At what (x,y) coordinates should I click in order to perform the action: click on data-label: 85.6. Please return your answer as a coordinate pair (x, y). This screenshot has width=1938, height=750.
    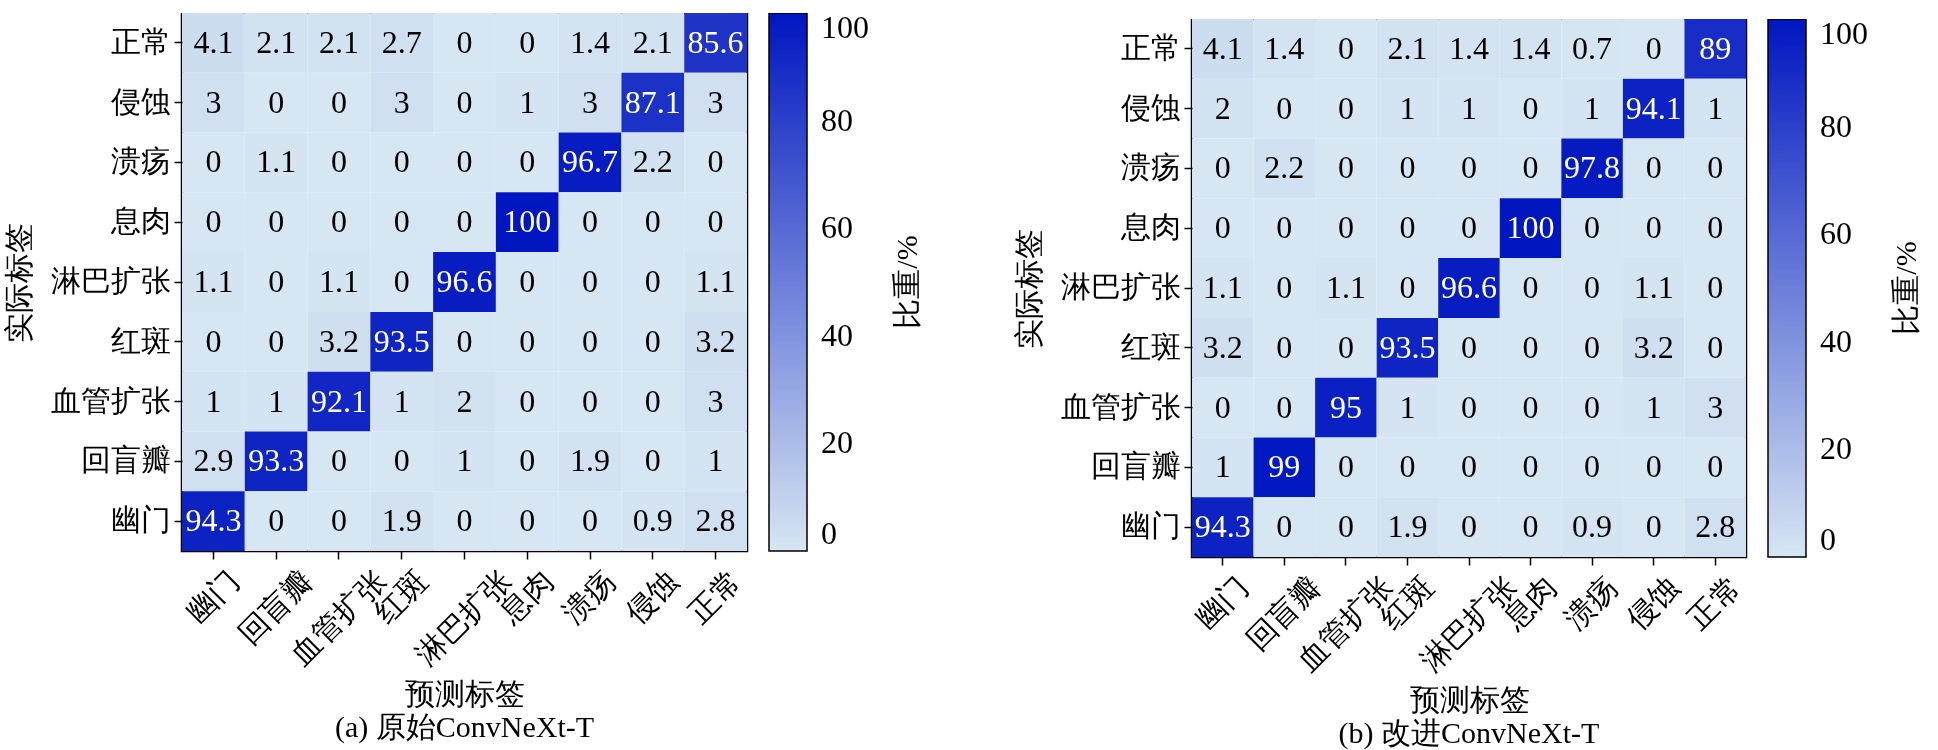
    Looking at the image, I should click on (715, 41).